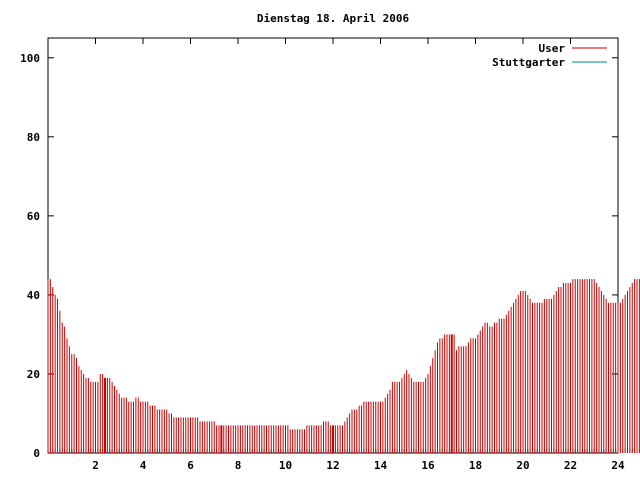 This screenshot has height=480, width=640. I want to click on x-tick-label: 22, so click(570, 465).